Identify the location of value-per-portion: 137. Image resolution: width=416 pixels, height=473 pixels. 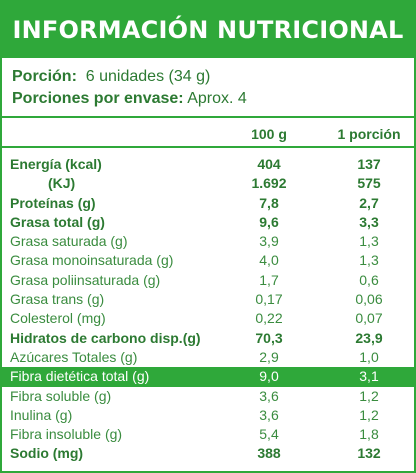
(369, 164).